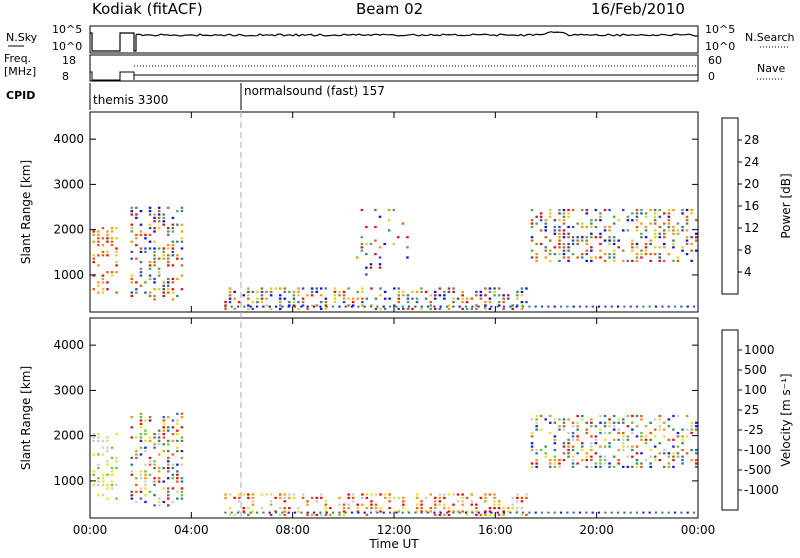 This screenshot has height=558, width=800. What do you see at coordinates (751, 140) in the screenshot?
I see `colorbar-tick-label: 28` at bounding box center [751, 140].